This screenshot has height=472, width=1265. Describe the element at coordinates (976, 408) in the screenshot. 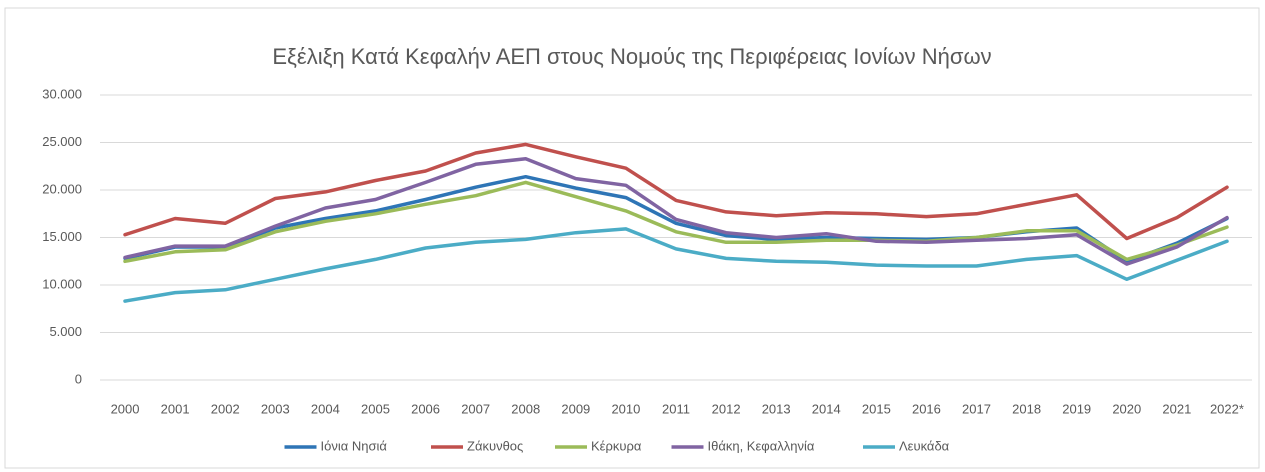

I see `x-tick-label: 2017` at that location.